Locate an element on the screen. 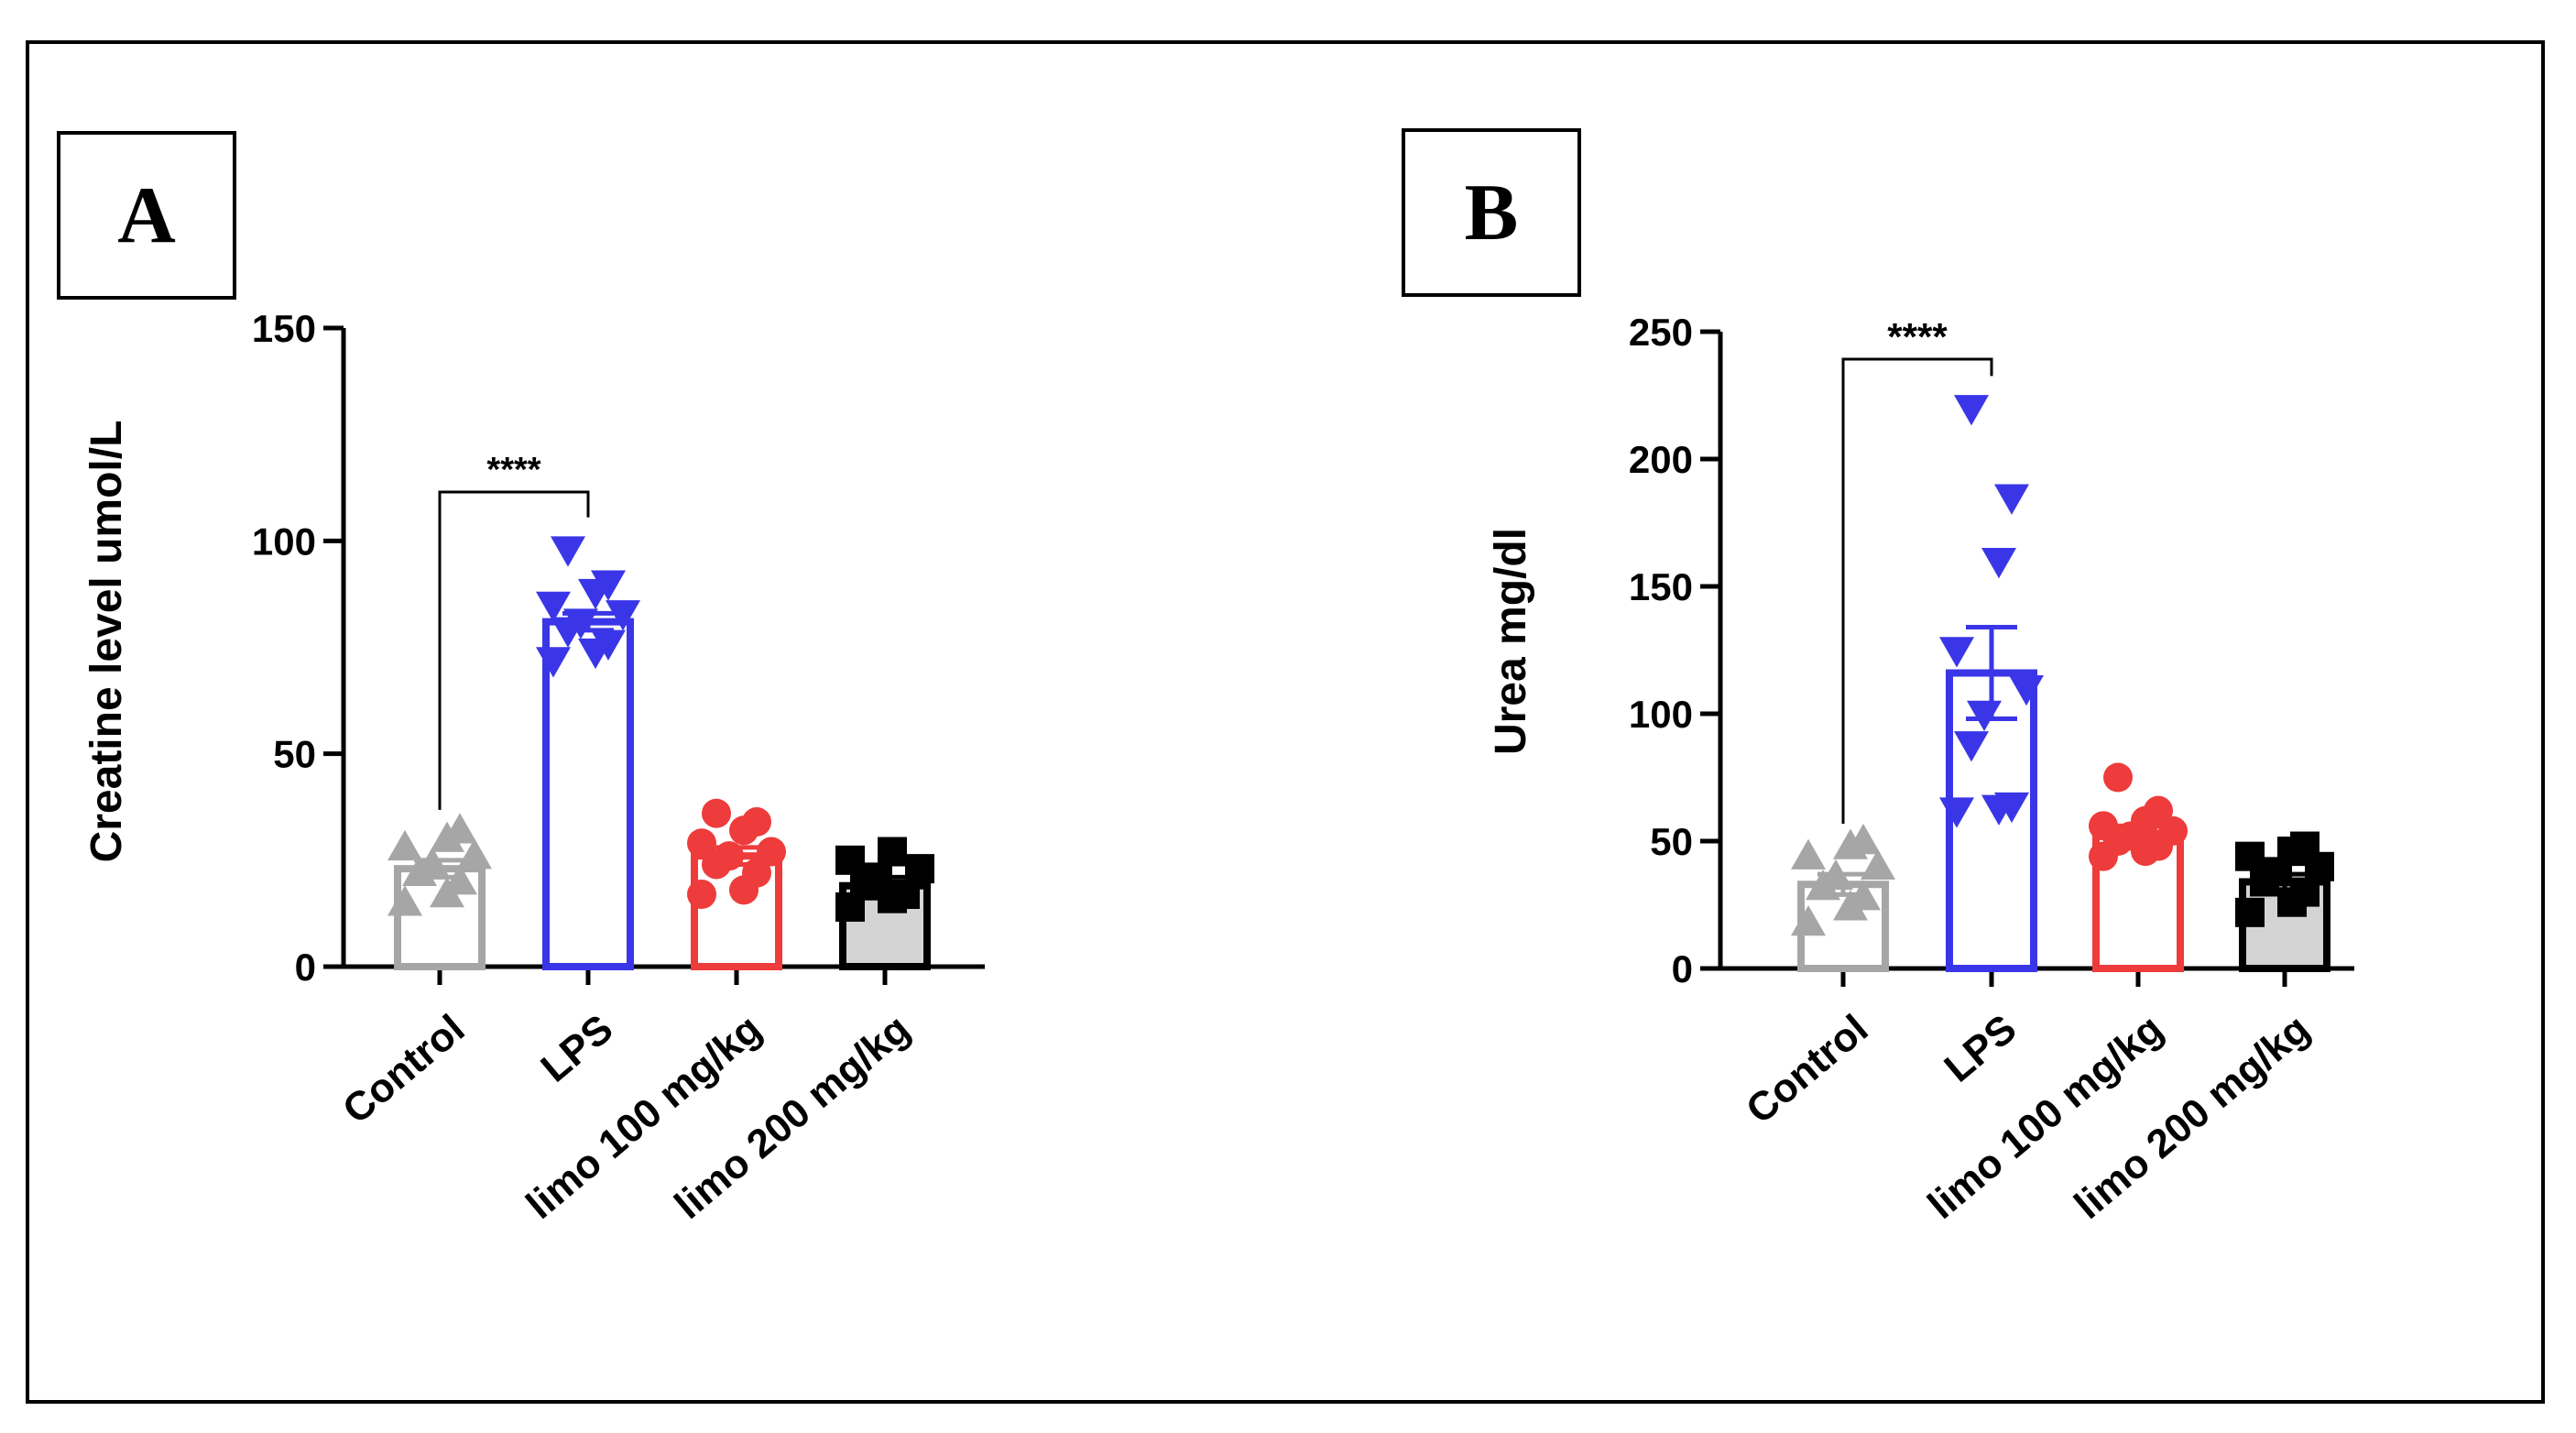  y-tick-label-b-0: 0 is located at coordinates (1683, 968).